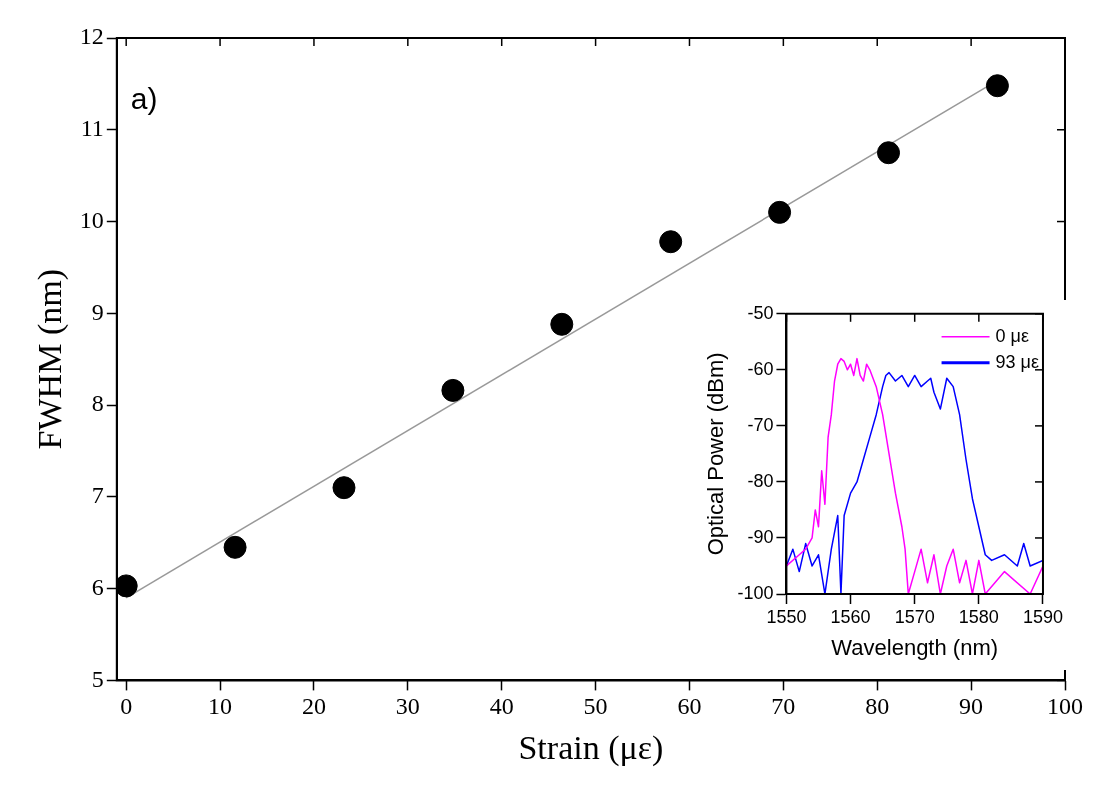 The width and height of the screenshot is (1094, 792). Describe the element at coordinates (760, 424) in the screenshot. I see `y-tick-label: -70` at that location.